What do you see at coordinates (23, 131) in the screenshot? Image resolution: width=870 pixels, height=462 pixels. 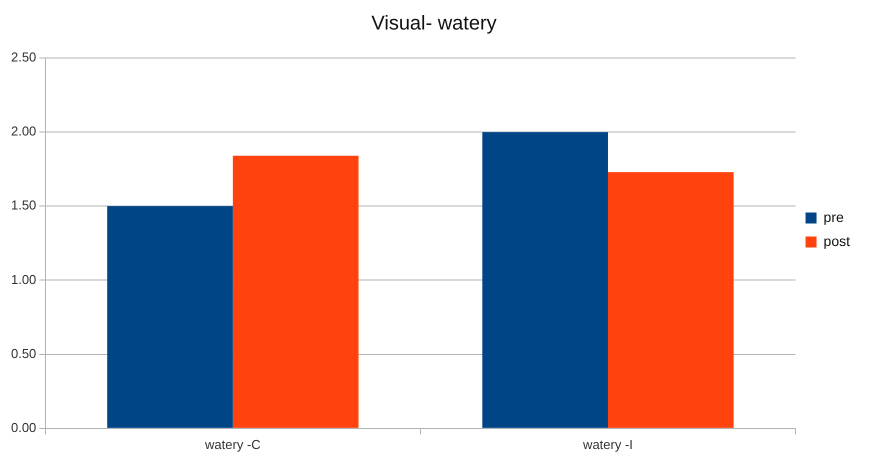 I see `y-tick-label: 2.00` at bounding box center [23, 131].